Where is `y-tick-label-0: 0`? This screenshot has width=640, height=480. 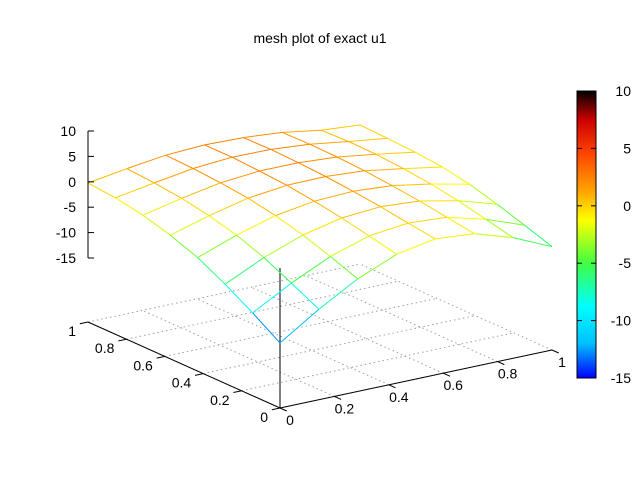
y-tick-label-0: 0 is located at coordinates (264, 417).